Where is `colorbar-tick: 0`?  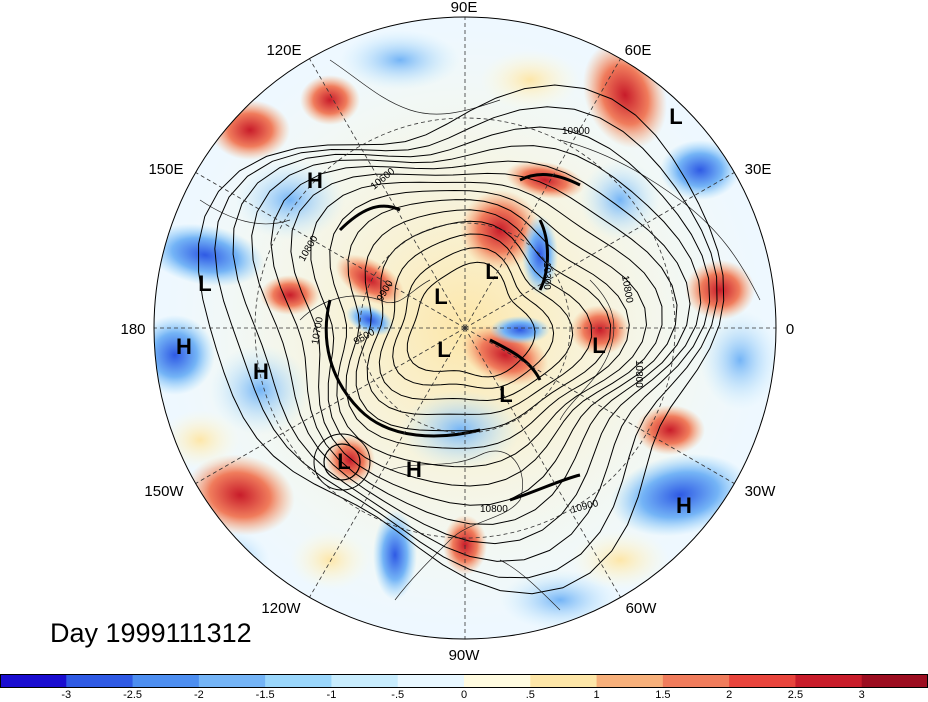 colorbar-tick: 0 is located at coordinates (464, 695).